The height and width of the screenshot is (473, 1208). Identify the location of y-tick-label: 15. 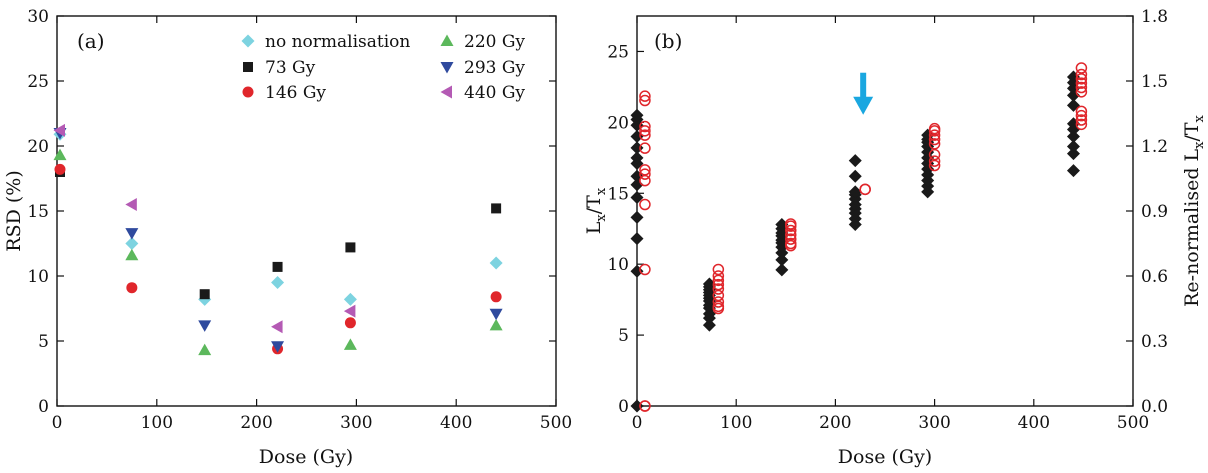
(618, 194).